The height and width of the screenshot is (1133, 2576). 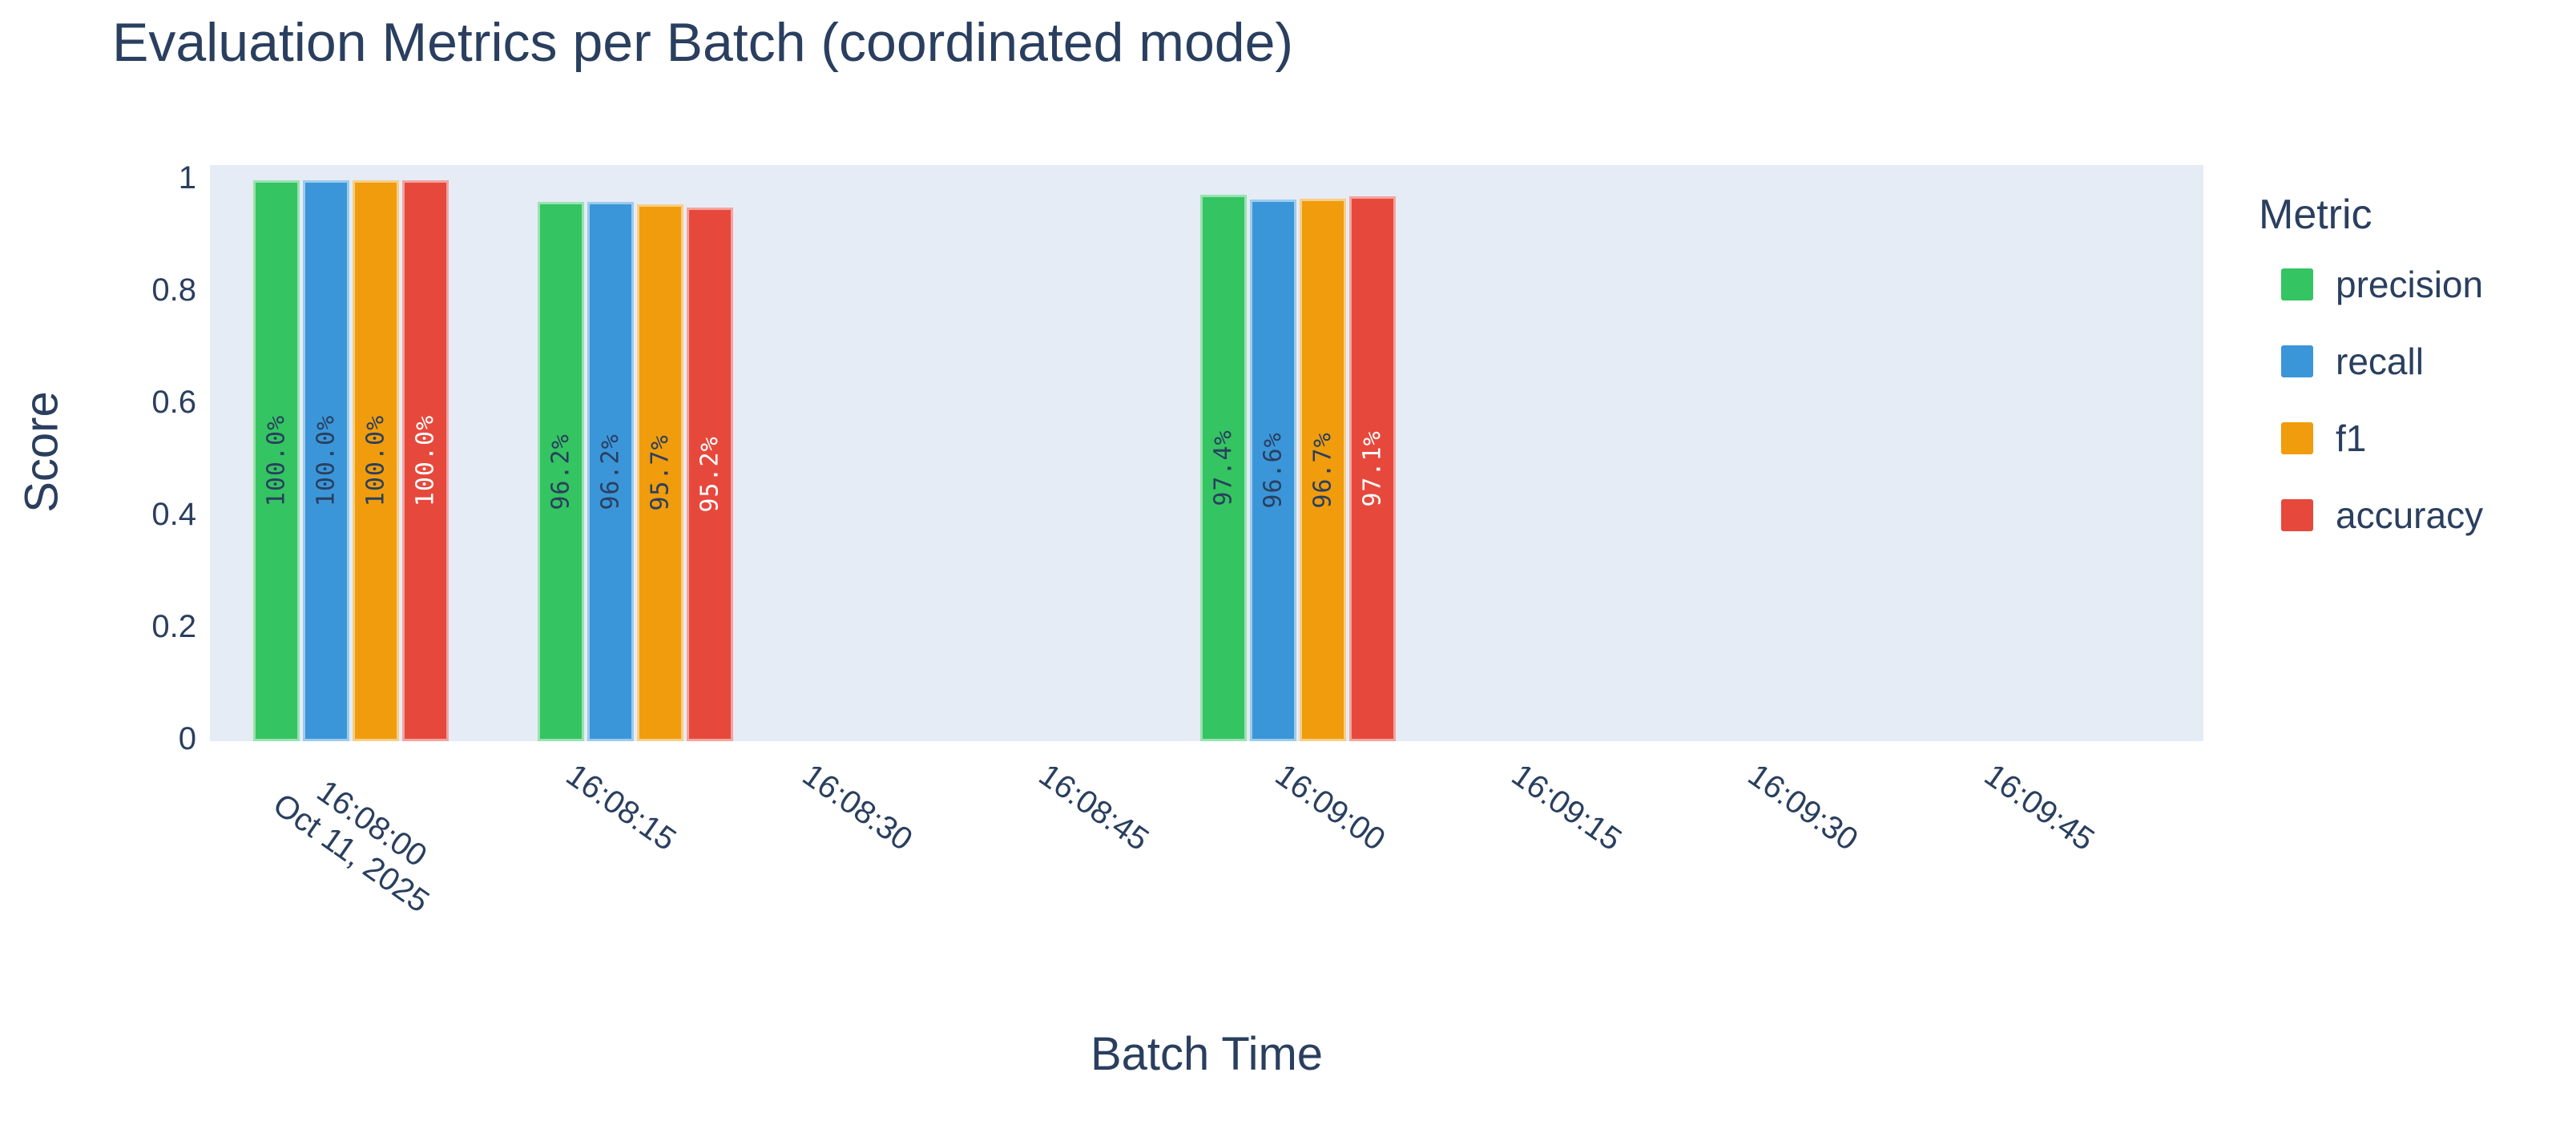 I want to click on x-tick-label: 16:09:15, so click(x=1566, y=807).